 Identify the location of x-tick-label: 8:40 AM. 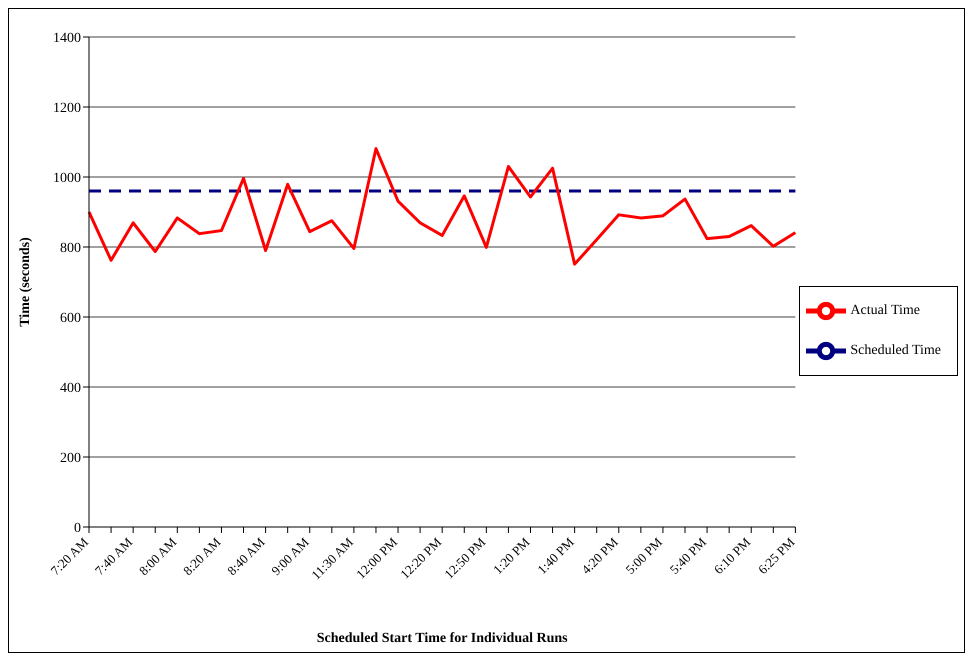
(246, 556).